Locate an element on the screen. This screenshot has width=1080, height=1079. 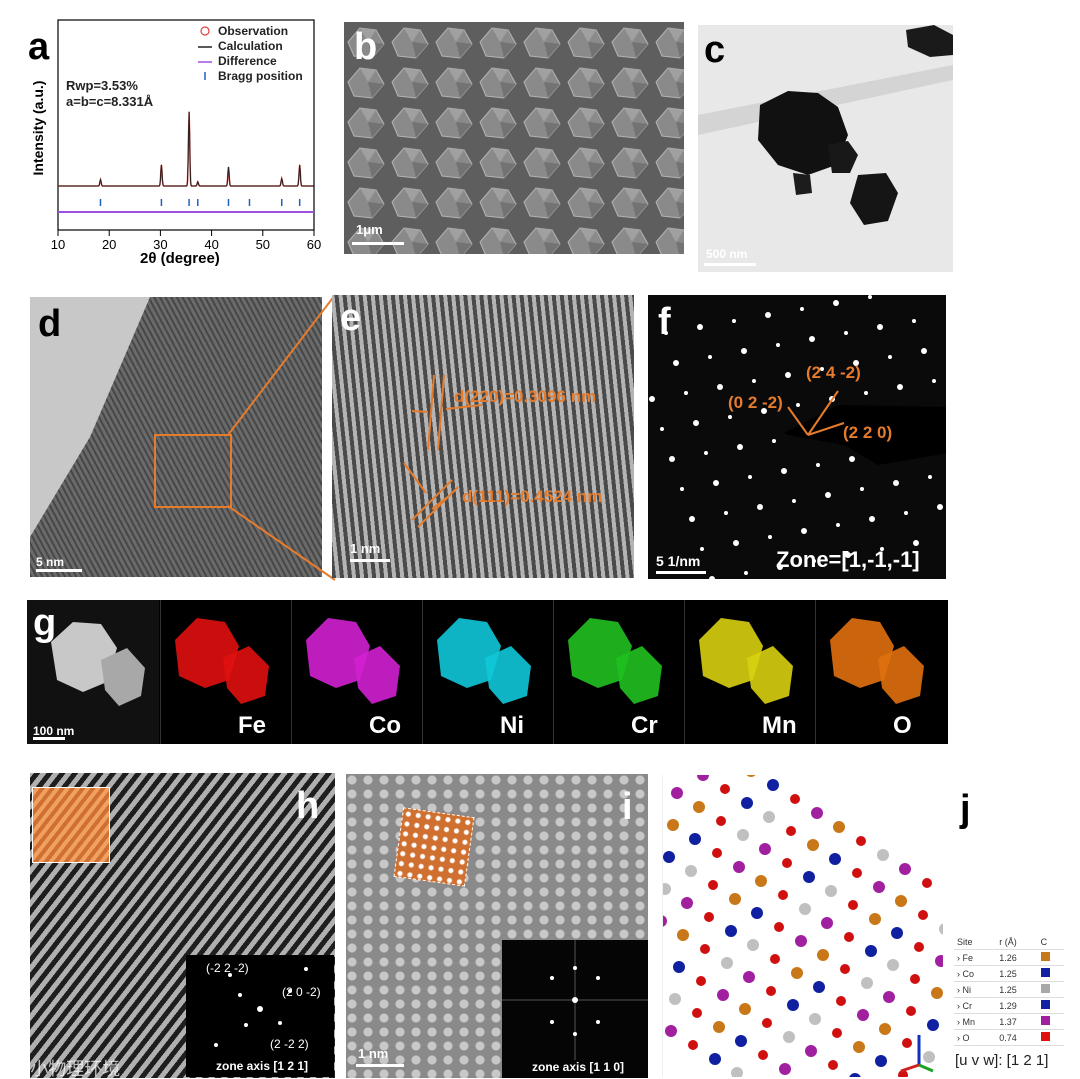
observation-line is located at coordinates (186, 149).